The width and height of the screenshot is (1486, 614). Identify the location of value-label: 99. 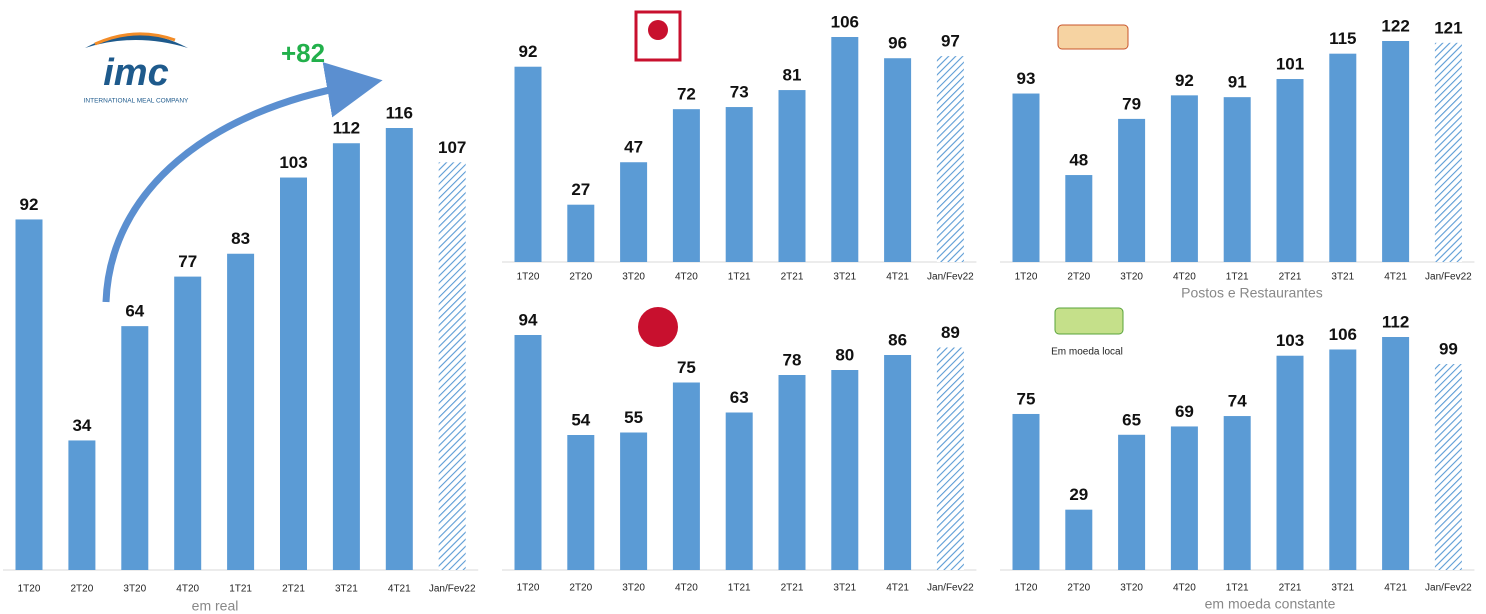
(1448, 349).